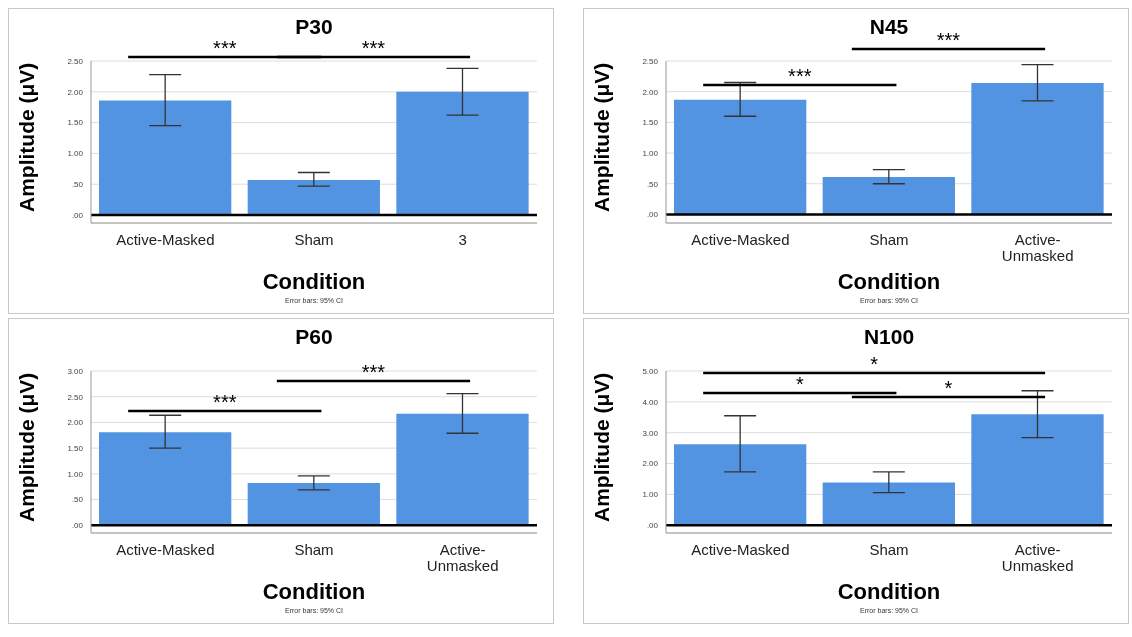 The image size is (1132, 637). Describe the element at coordinates (650, 371) in the screenshot. I see `y-tick-label: 5.00` at that location.